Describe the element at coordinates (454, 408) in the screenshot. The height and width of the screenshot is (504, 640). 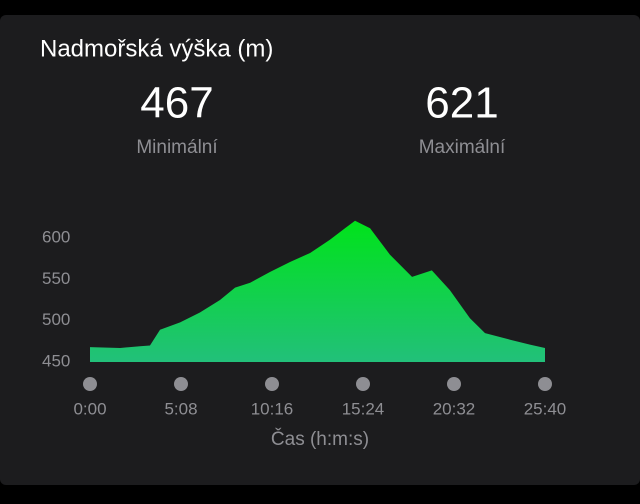
I see `x-tick-label: 20:32` at that location.